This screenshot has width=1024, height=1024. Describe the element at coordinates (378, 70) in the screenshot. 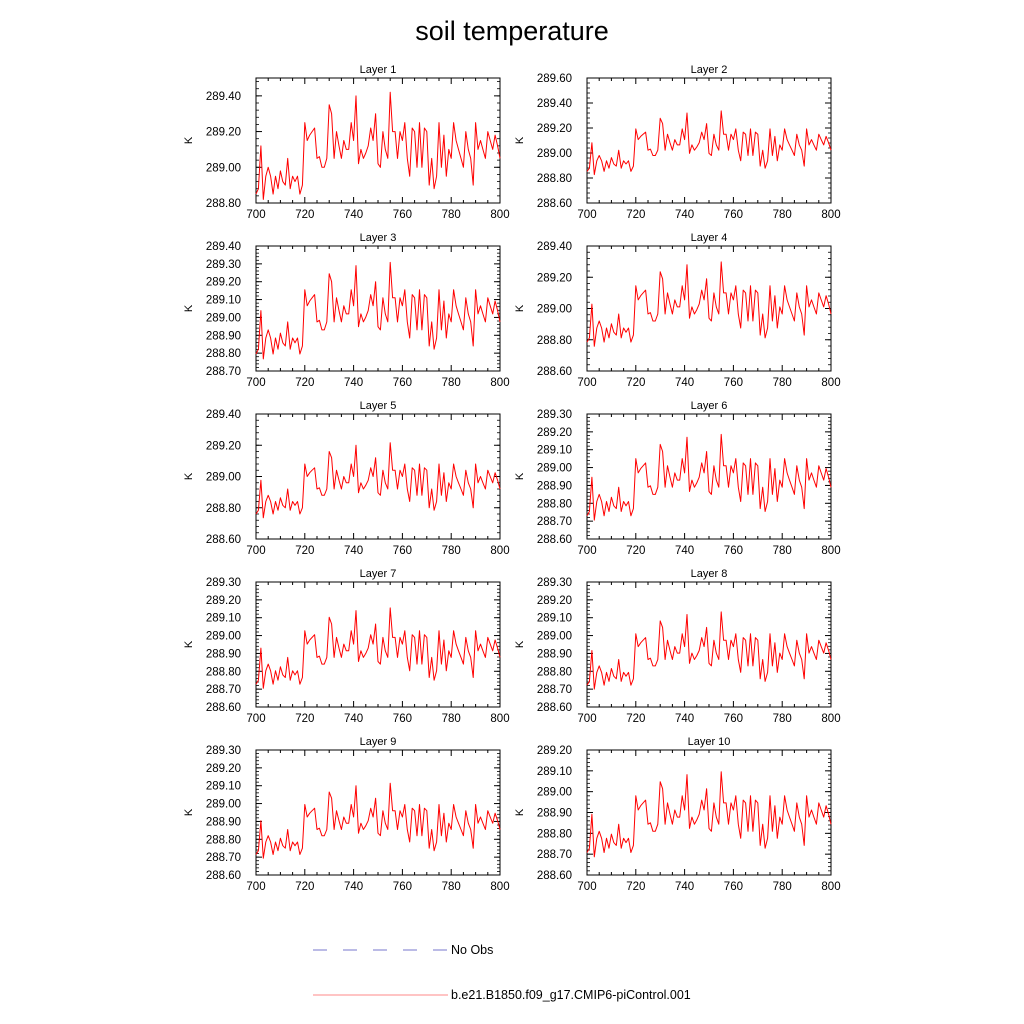

I see `panel-title: Layer 1` at that location.